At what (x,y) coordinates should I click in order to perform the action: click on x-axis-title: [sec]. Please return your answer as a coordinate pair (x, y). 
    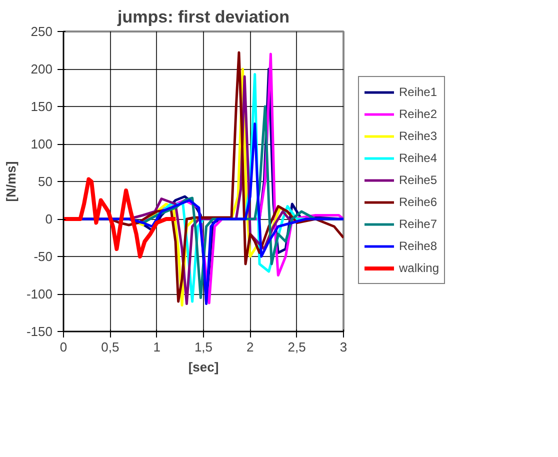
    Looking at the image, I should click on (203, 367).